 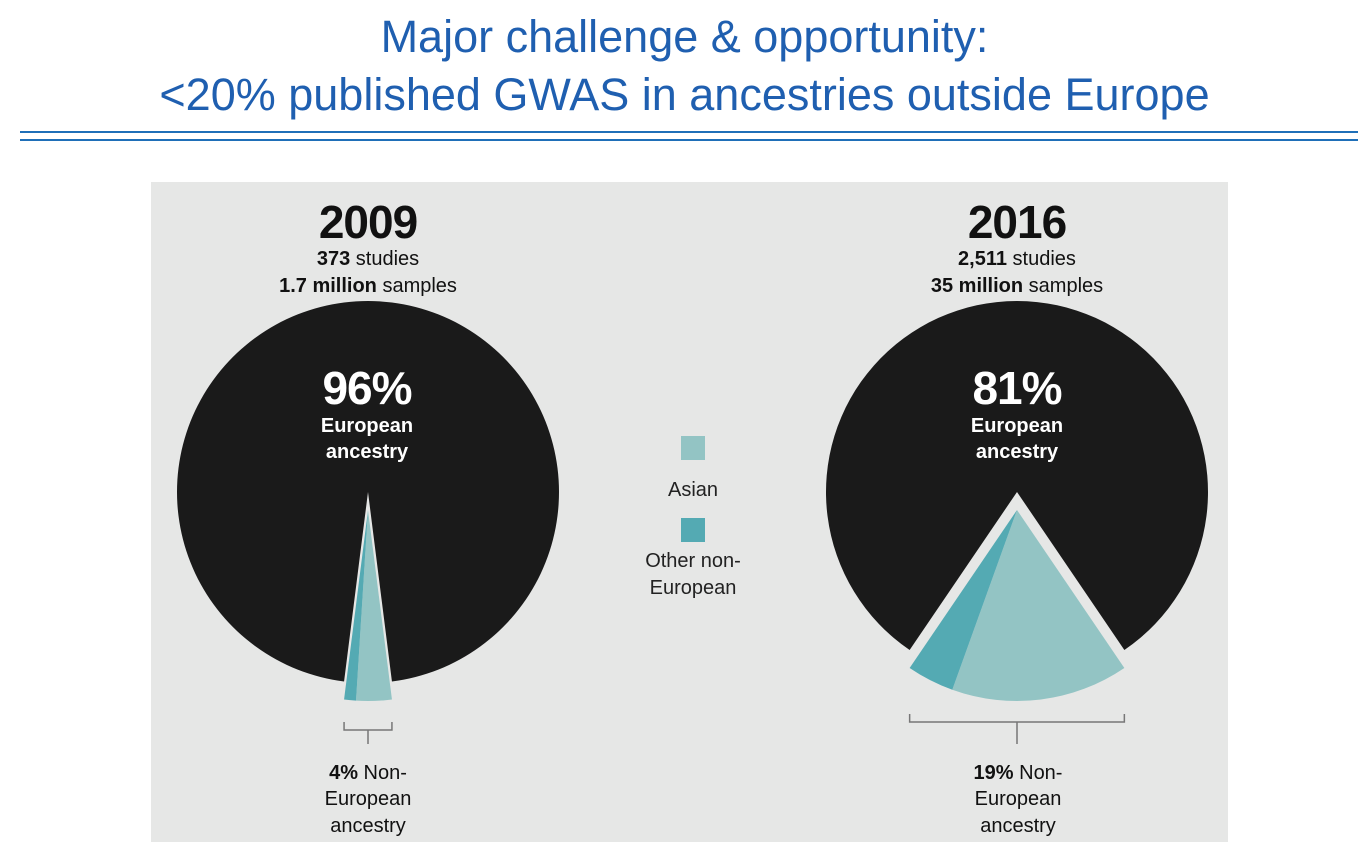 What do you see at coordinates (367, 426) in the screenshot?
I see `european-label1-2009: European` at bounding box center [367, 426].